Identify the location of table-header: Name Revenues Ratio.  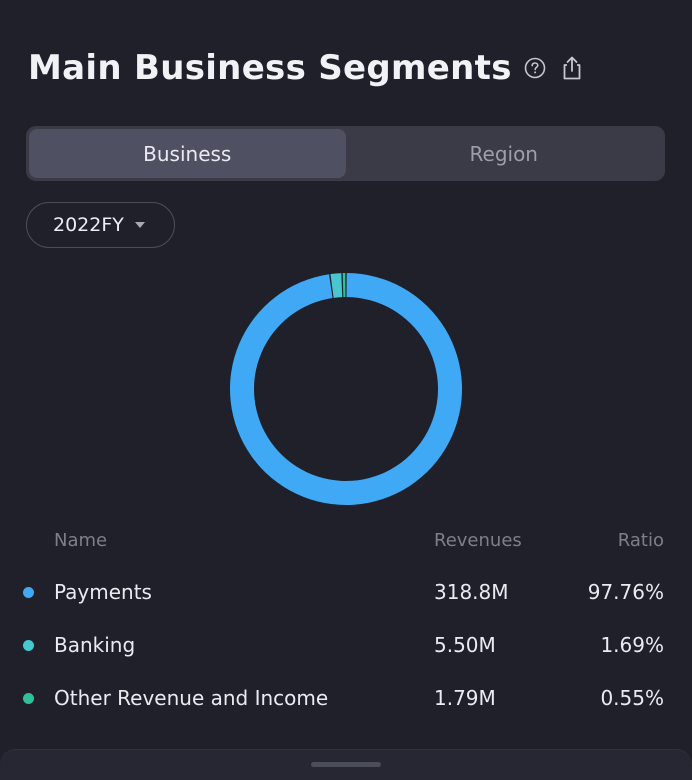
(346, 540).